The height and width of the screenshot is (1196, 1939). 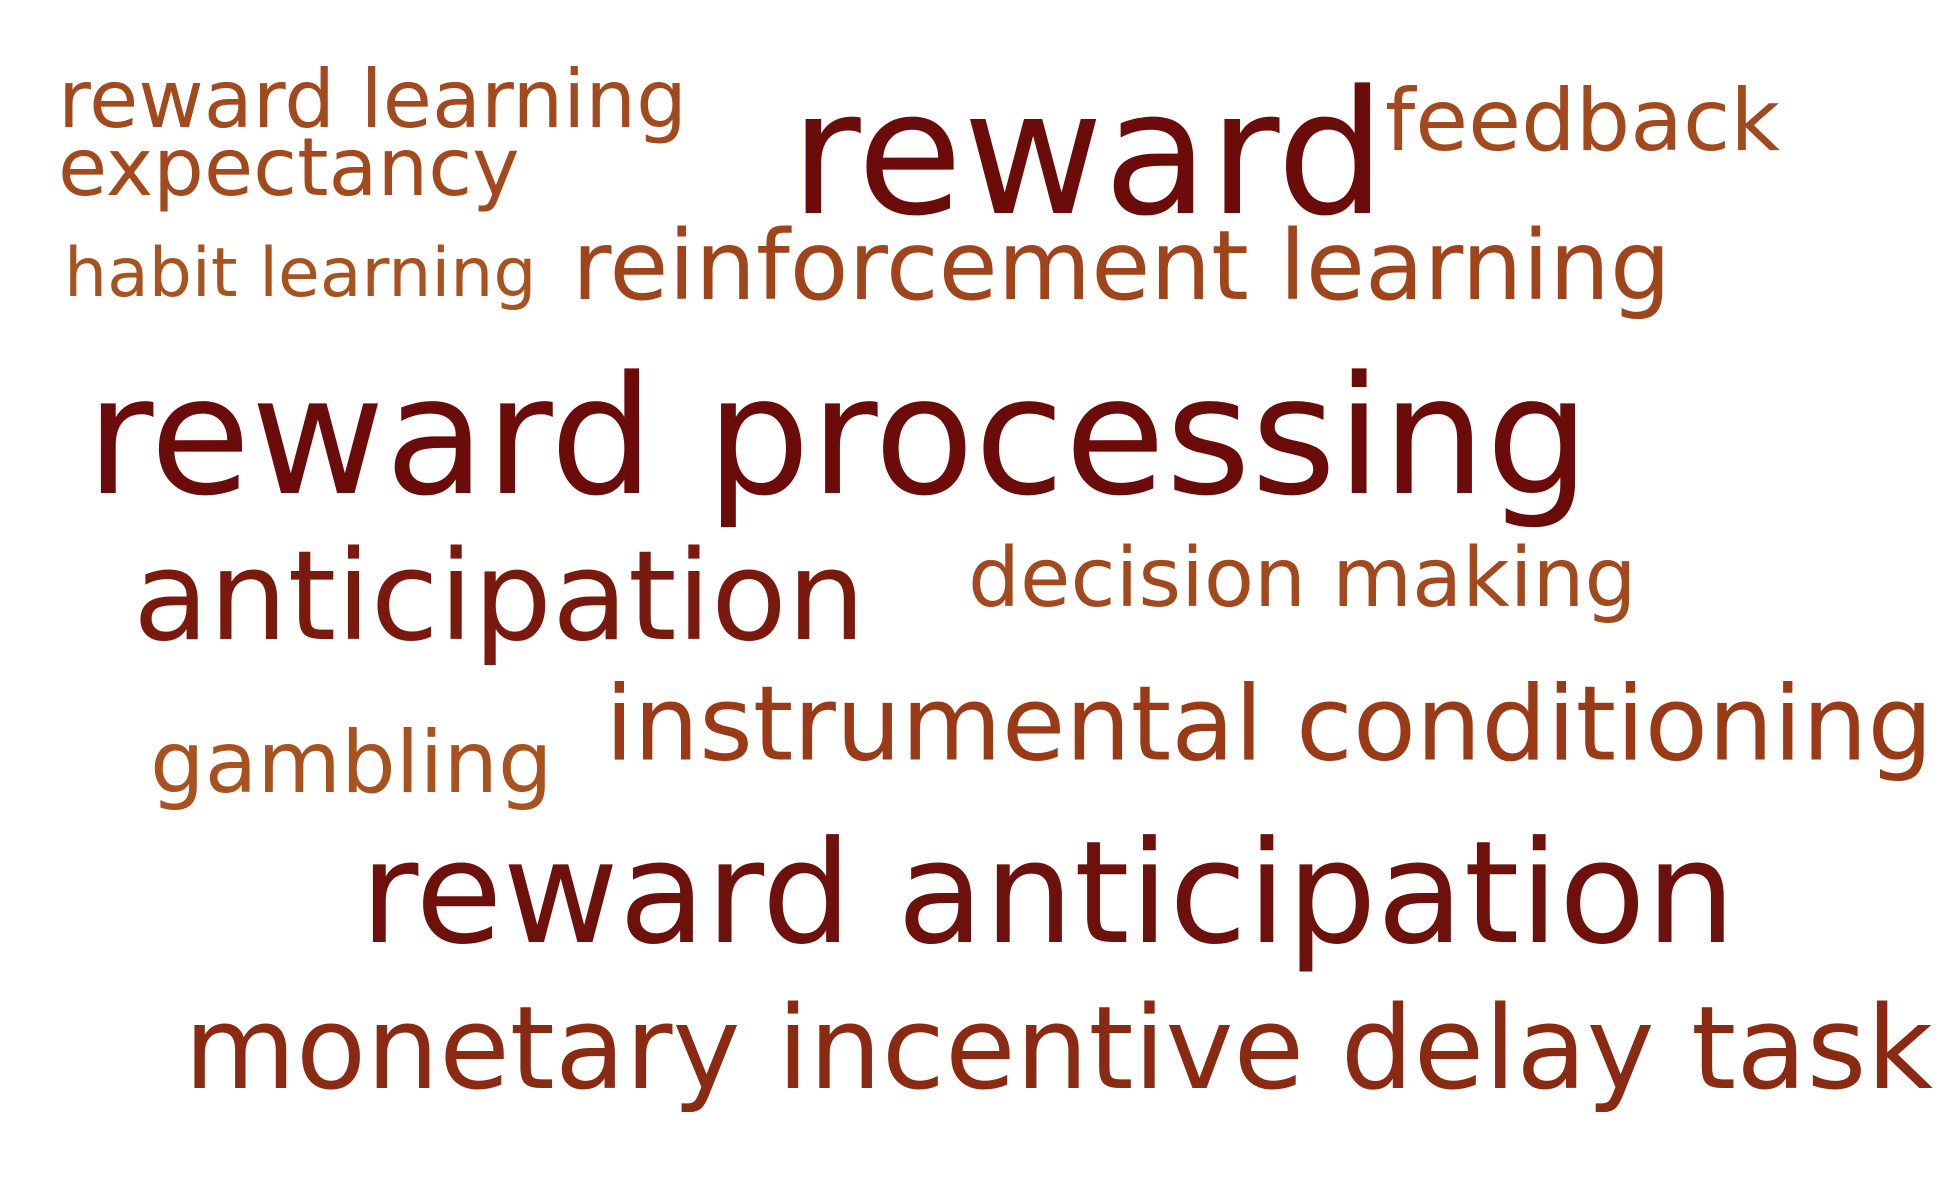 I want to click on word-habit-learning: habit learning, so click(x=300, y=273).